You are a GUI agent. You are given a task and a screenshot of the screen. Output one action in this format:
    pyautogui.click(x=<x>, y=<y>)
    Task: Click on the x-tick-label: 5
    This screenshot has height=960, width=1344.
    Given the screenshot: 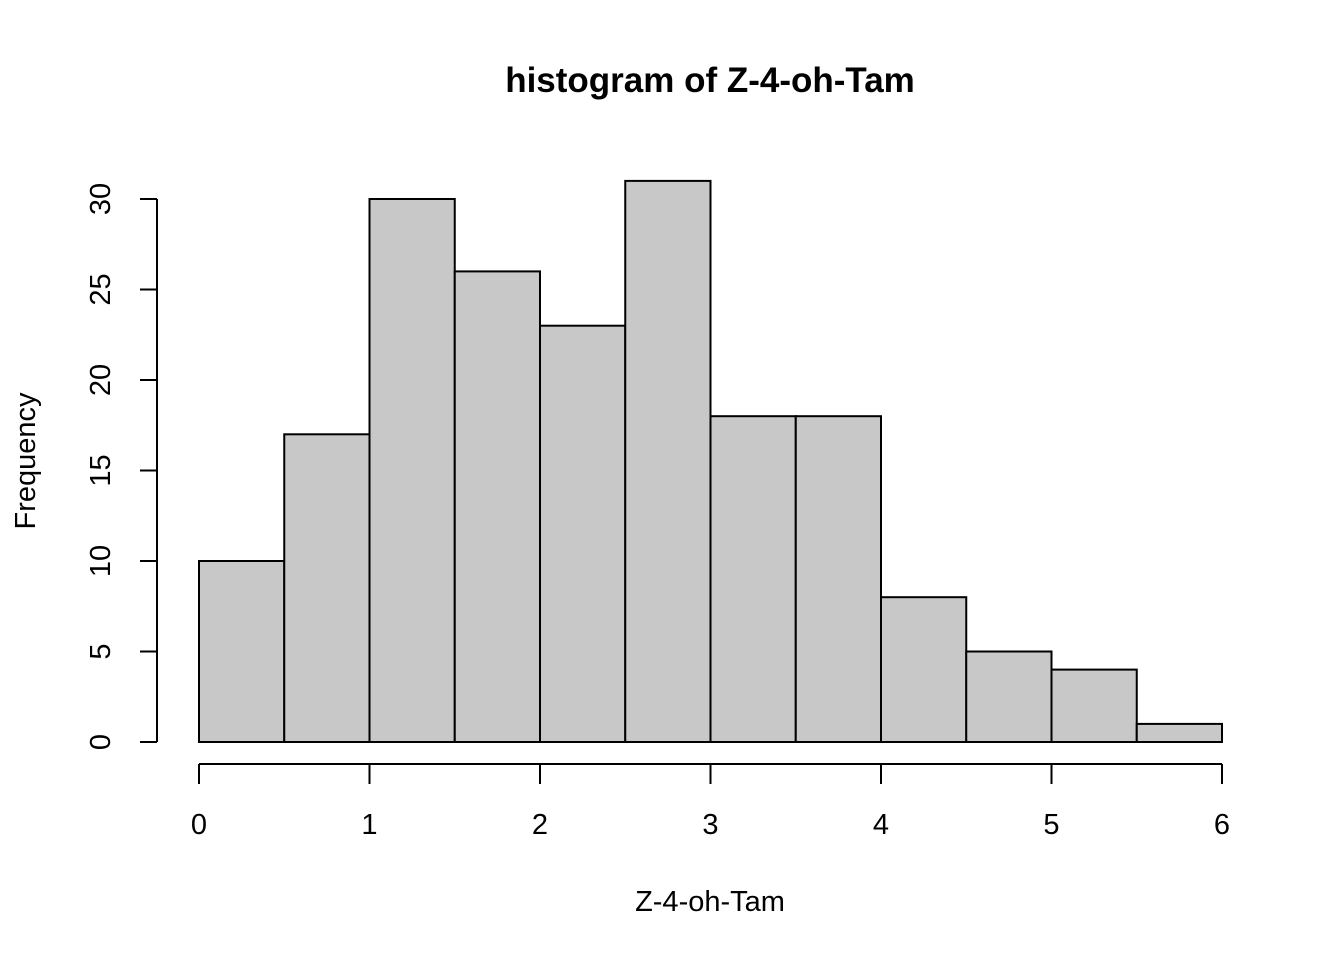 What is the action you would take?
    pyautogui.click(x=1051, y=825)
    